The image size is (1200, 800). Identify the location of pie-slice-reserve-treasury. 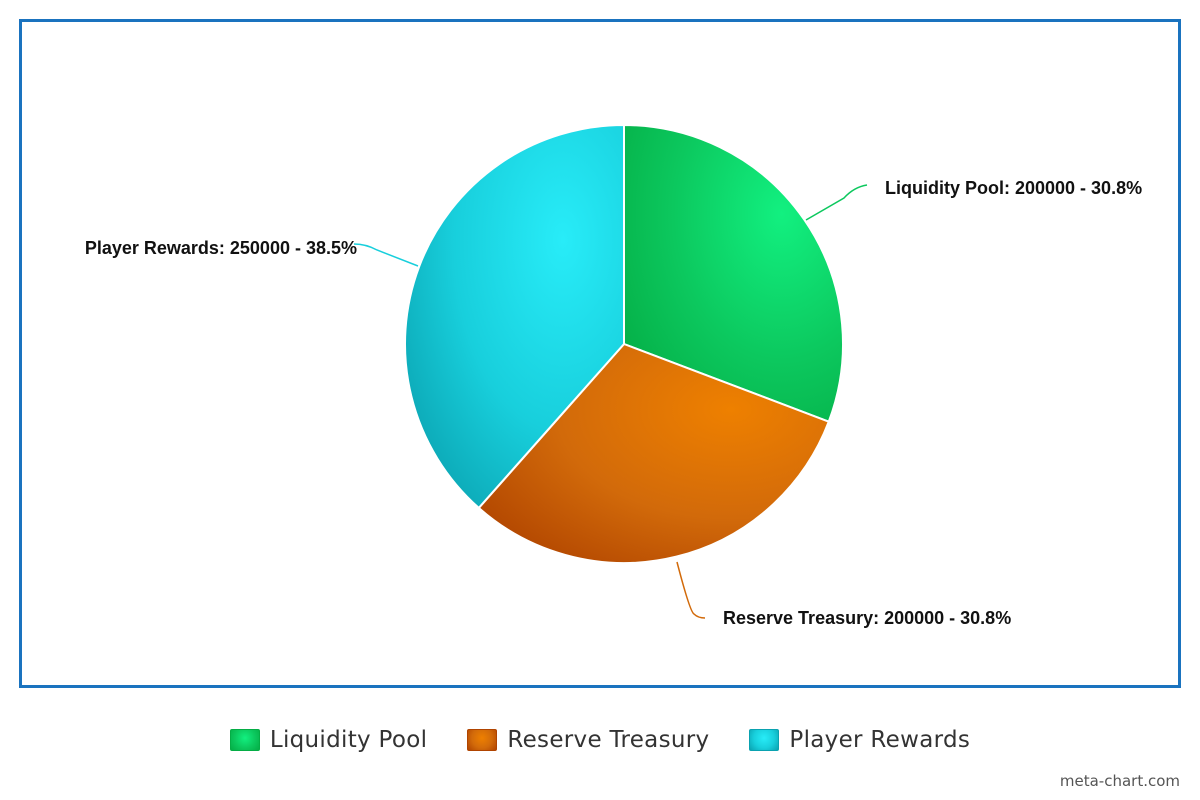
(654, 453).